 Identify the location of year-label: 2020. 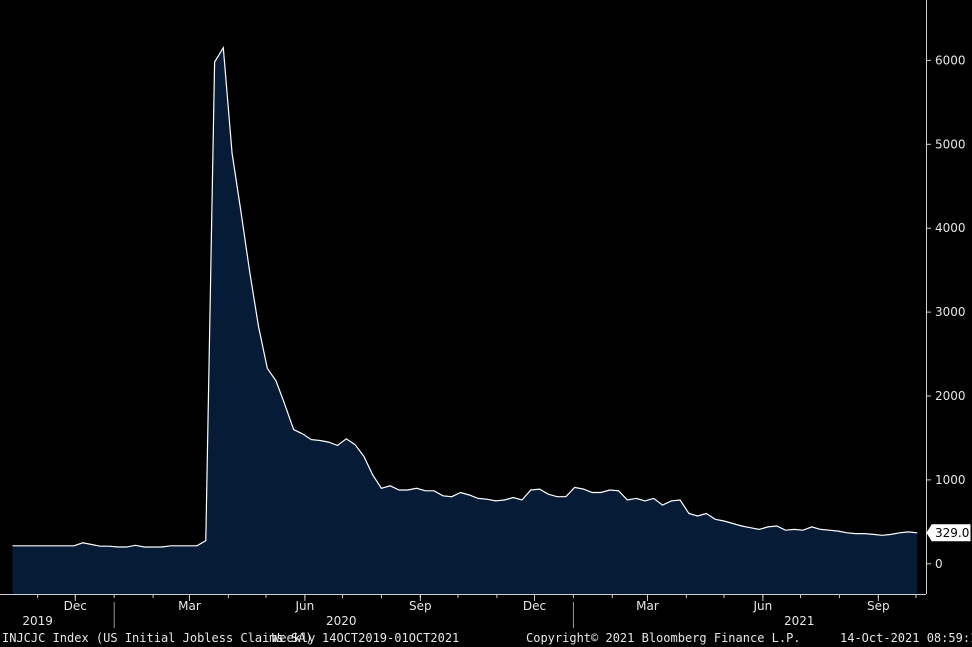
(341, 621).